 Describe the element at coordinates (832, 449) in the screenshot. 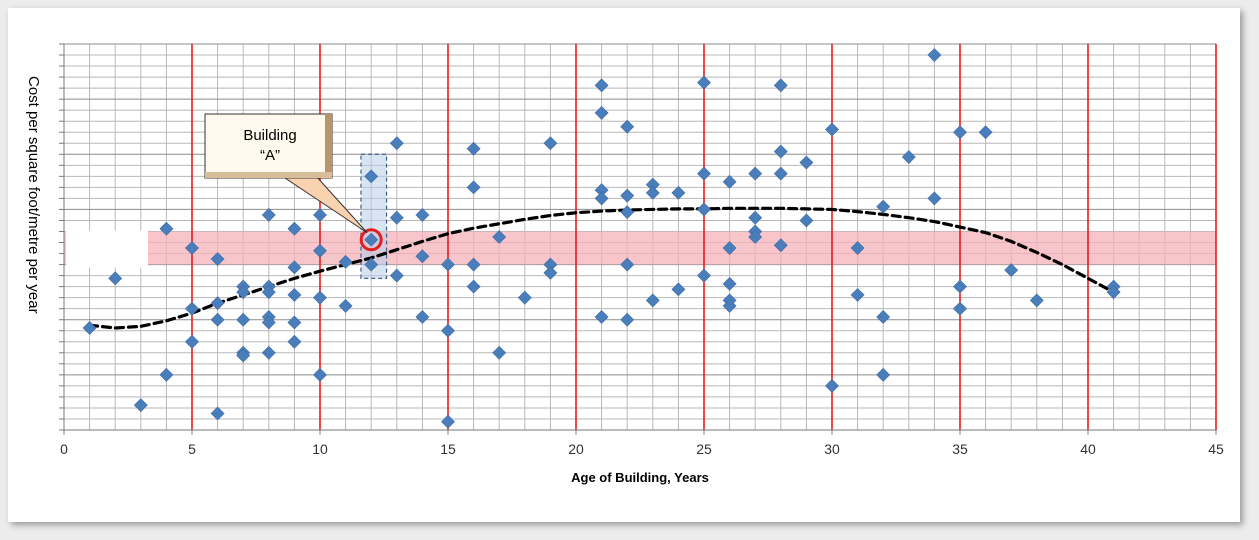

I see `x-tick-label: 30` at that location.